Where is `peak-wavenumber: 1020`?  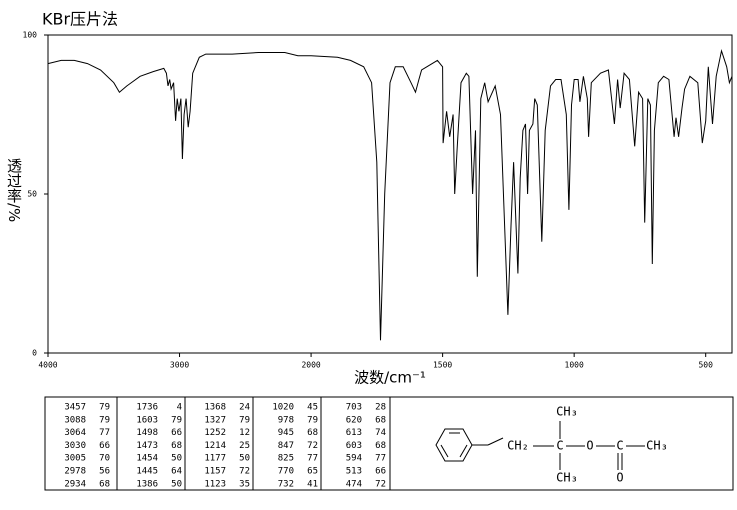 peak-wavenumber: 1020 is located at coordinates (283, 408).